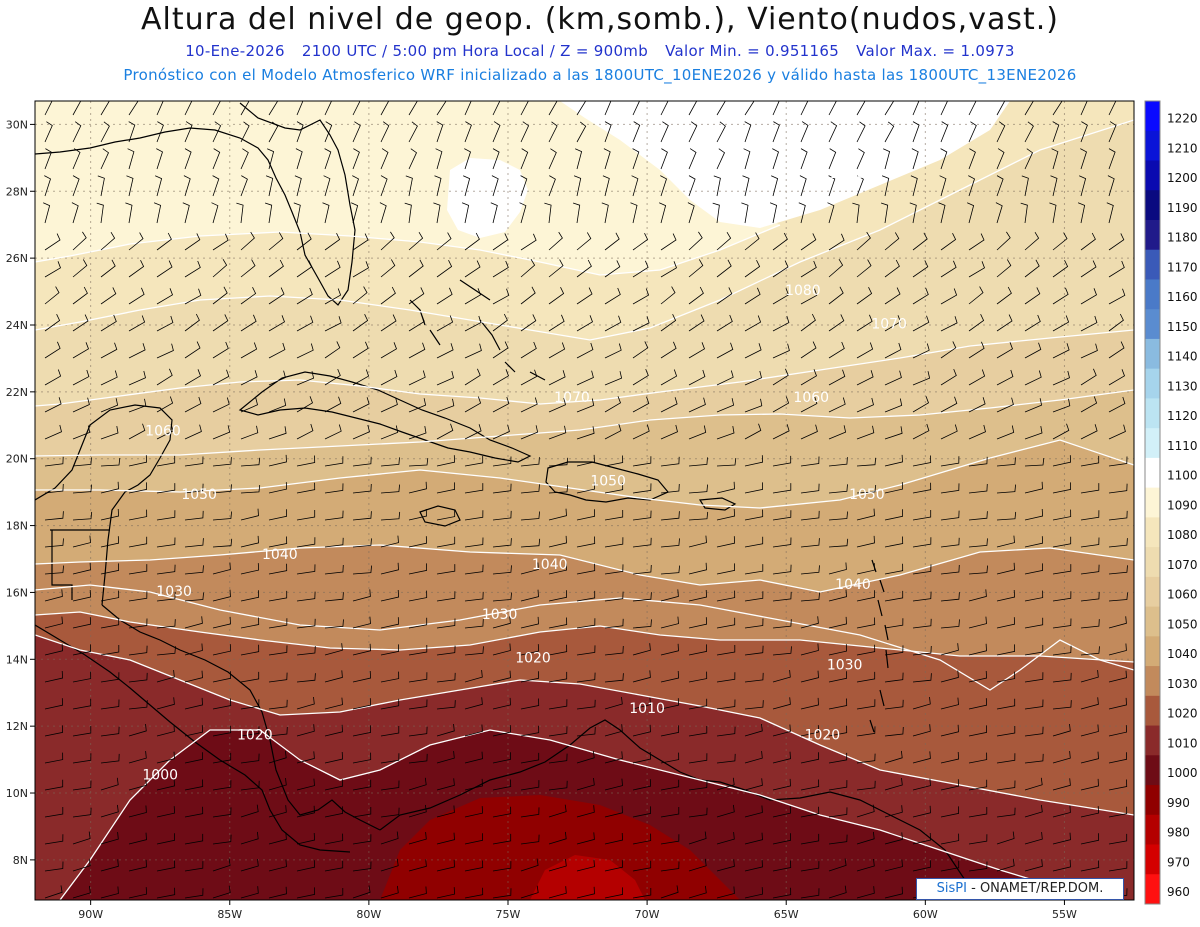  Describe the element at coordinates (80, 564) in the screenshot. I see `yucatan-inland` at that location.